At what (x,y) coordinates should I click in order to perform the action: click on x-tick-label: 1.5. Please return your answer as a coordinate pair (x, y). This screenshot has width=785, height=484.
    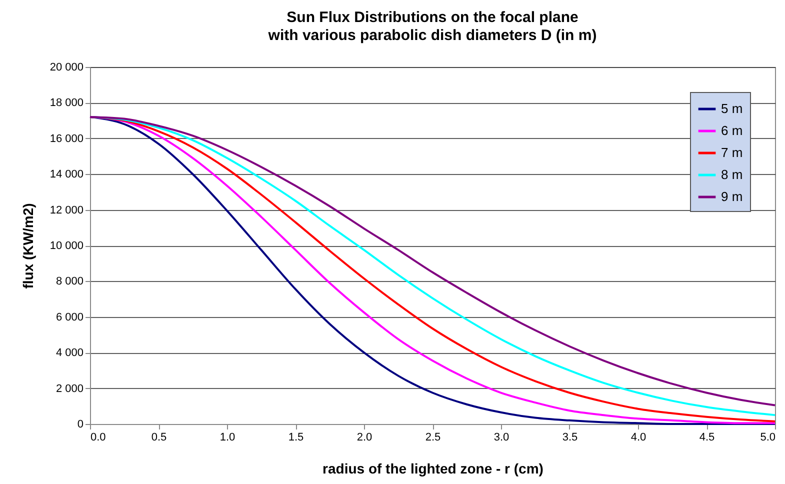
    Looking at the image, I should click on (296, 438).